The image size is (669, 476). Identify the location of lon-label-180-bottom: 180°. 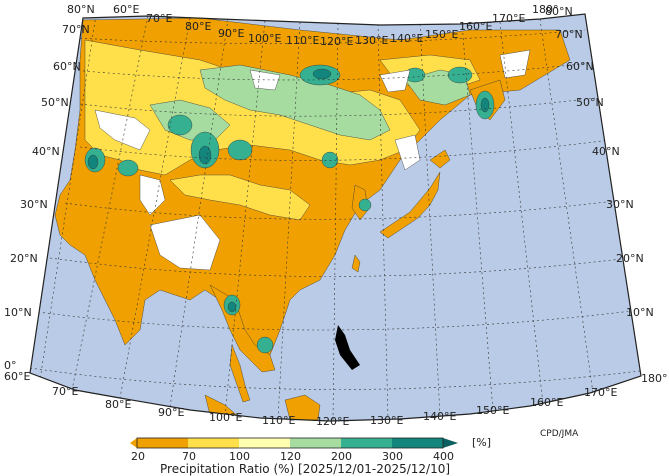
(654, 378).